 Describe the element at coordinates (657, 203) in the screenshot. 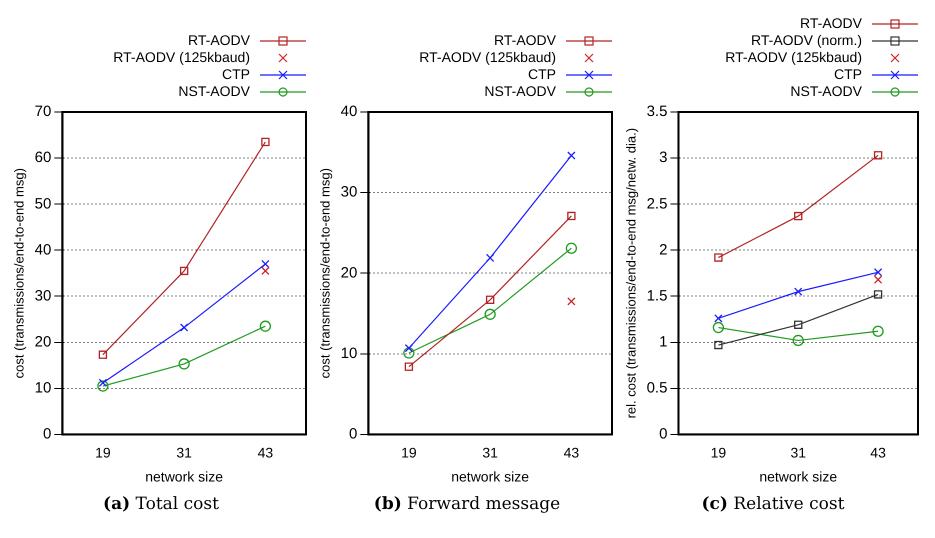

I see `y-tick-label: 2.5` at that location.